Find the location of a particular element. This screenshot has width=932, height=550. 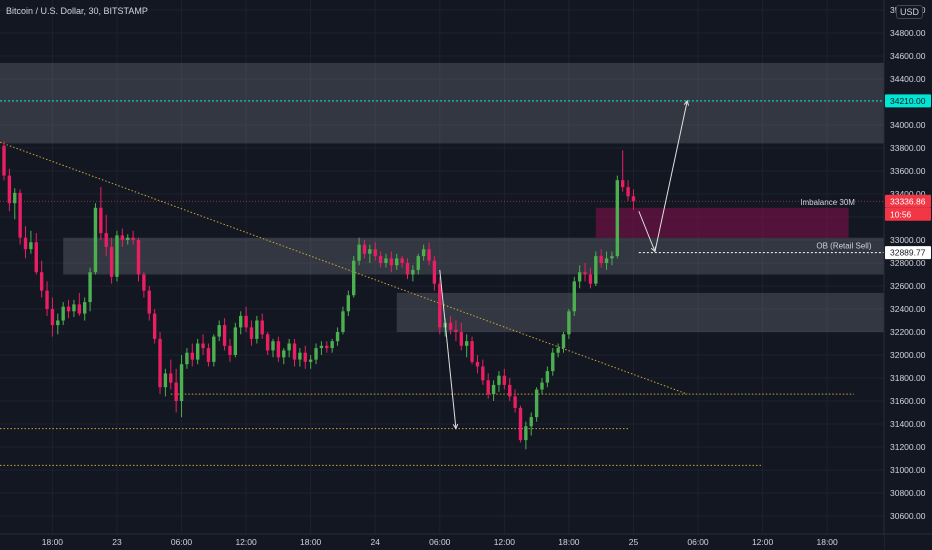

price-tick-label: 31600.00 is located at coordinates (908, 401).